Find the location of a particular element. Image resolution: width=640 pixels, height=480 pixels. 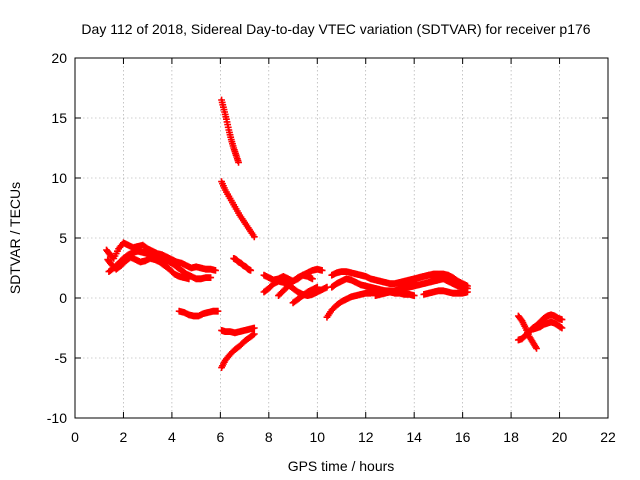

x-tick-label: 10 is located at coordinates (317, 437).